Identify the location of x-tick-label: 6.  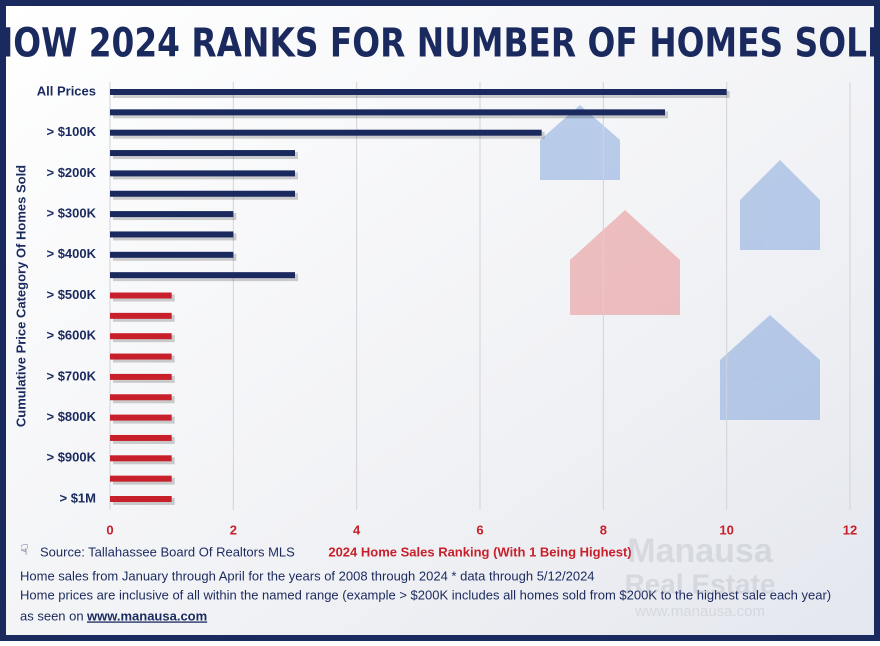
(479, 529).